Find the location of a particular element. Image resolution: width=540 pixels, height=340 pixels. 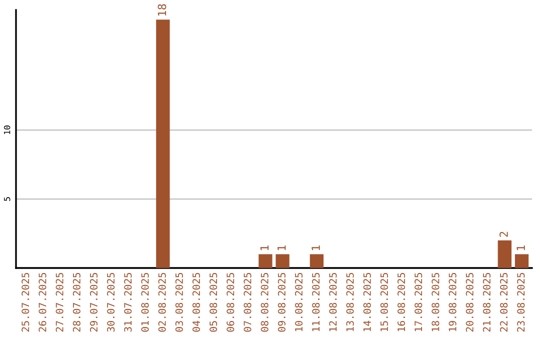

x-tick-label: 05.08.2025 is located at coordinates (214, 302).